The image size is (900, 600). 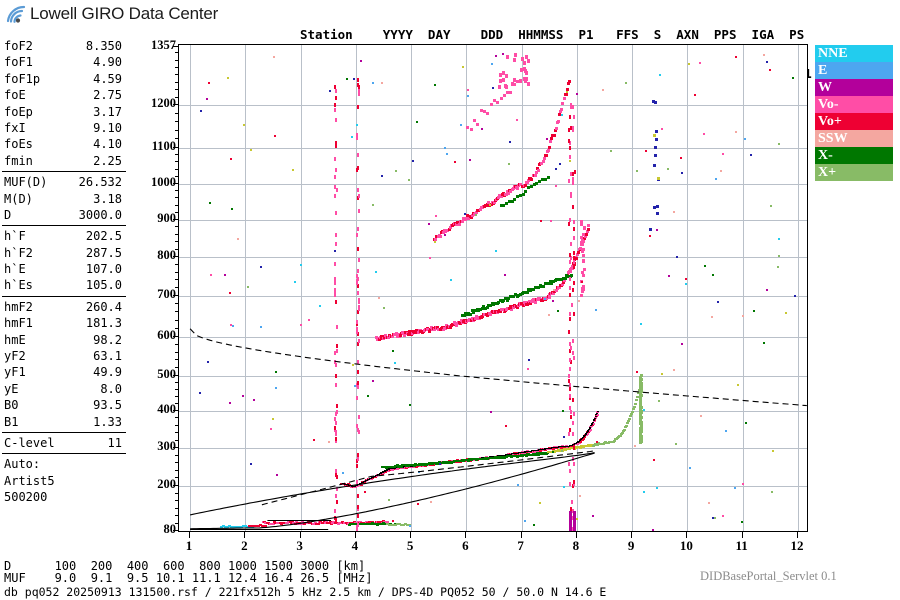 What do you see at coordinates (466, 288) in the screenshot?
I see `grid-line-vertical` at bounding box center [466, 288].